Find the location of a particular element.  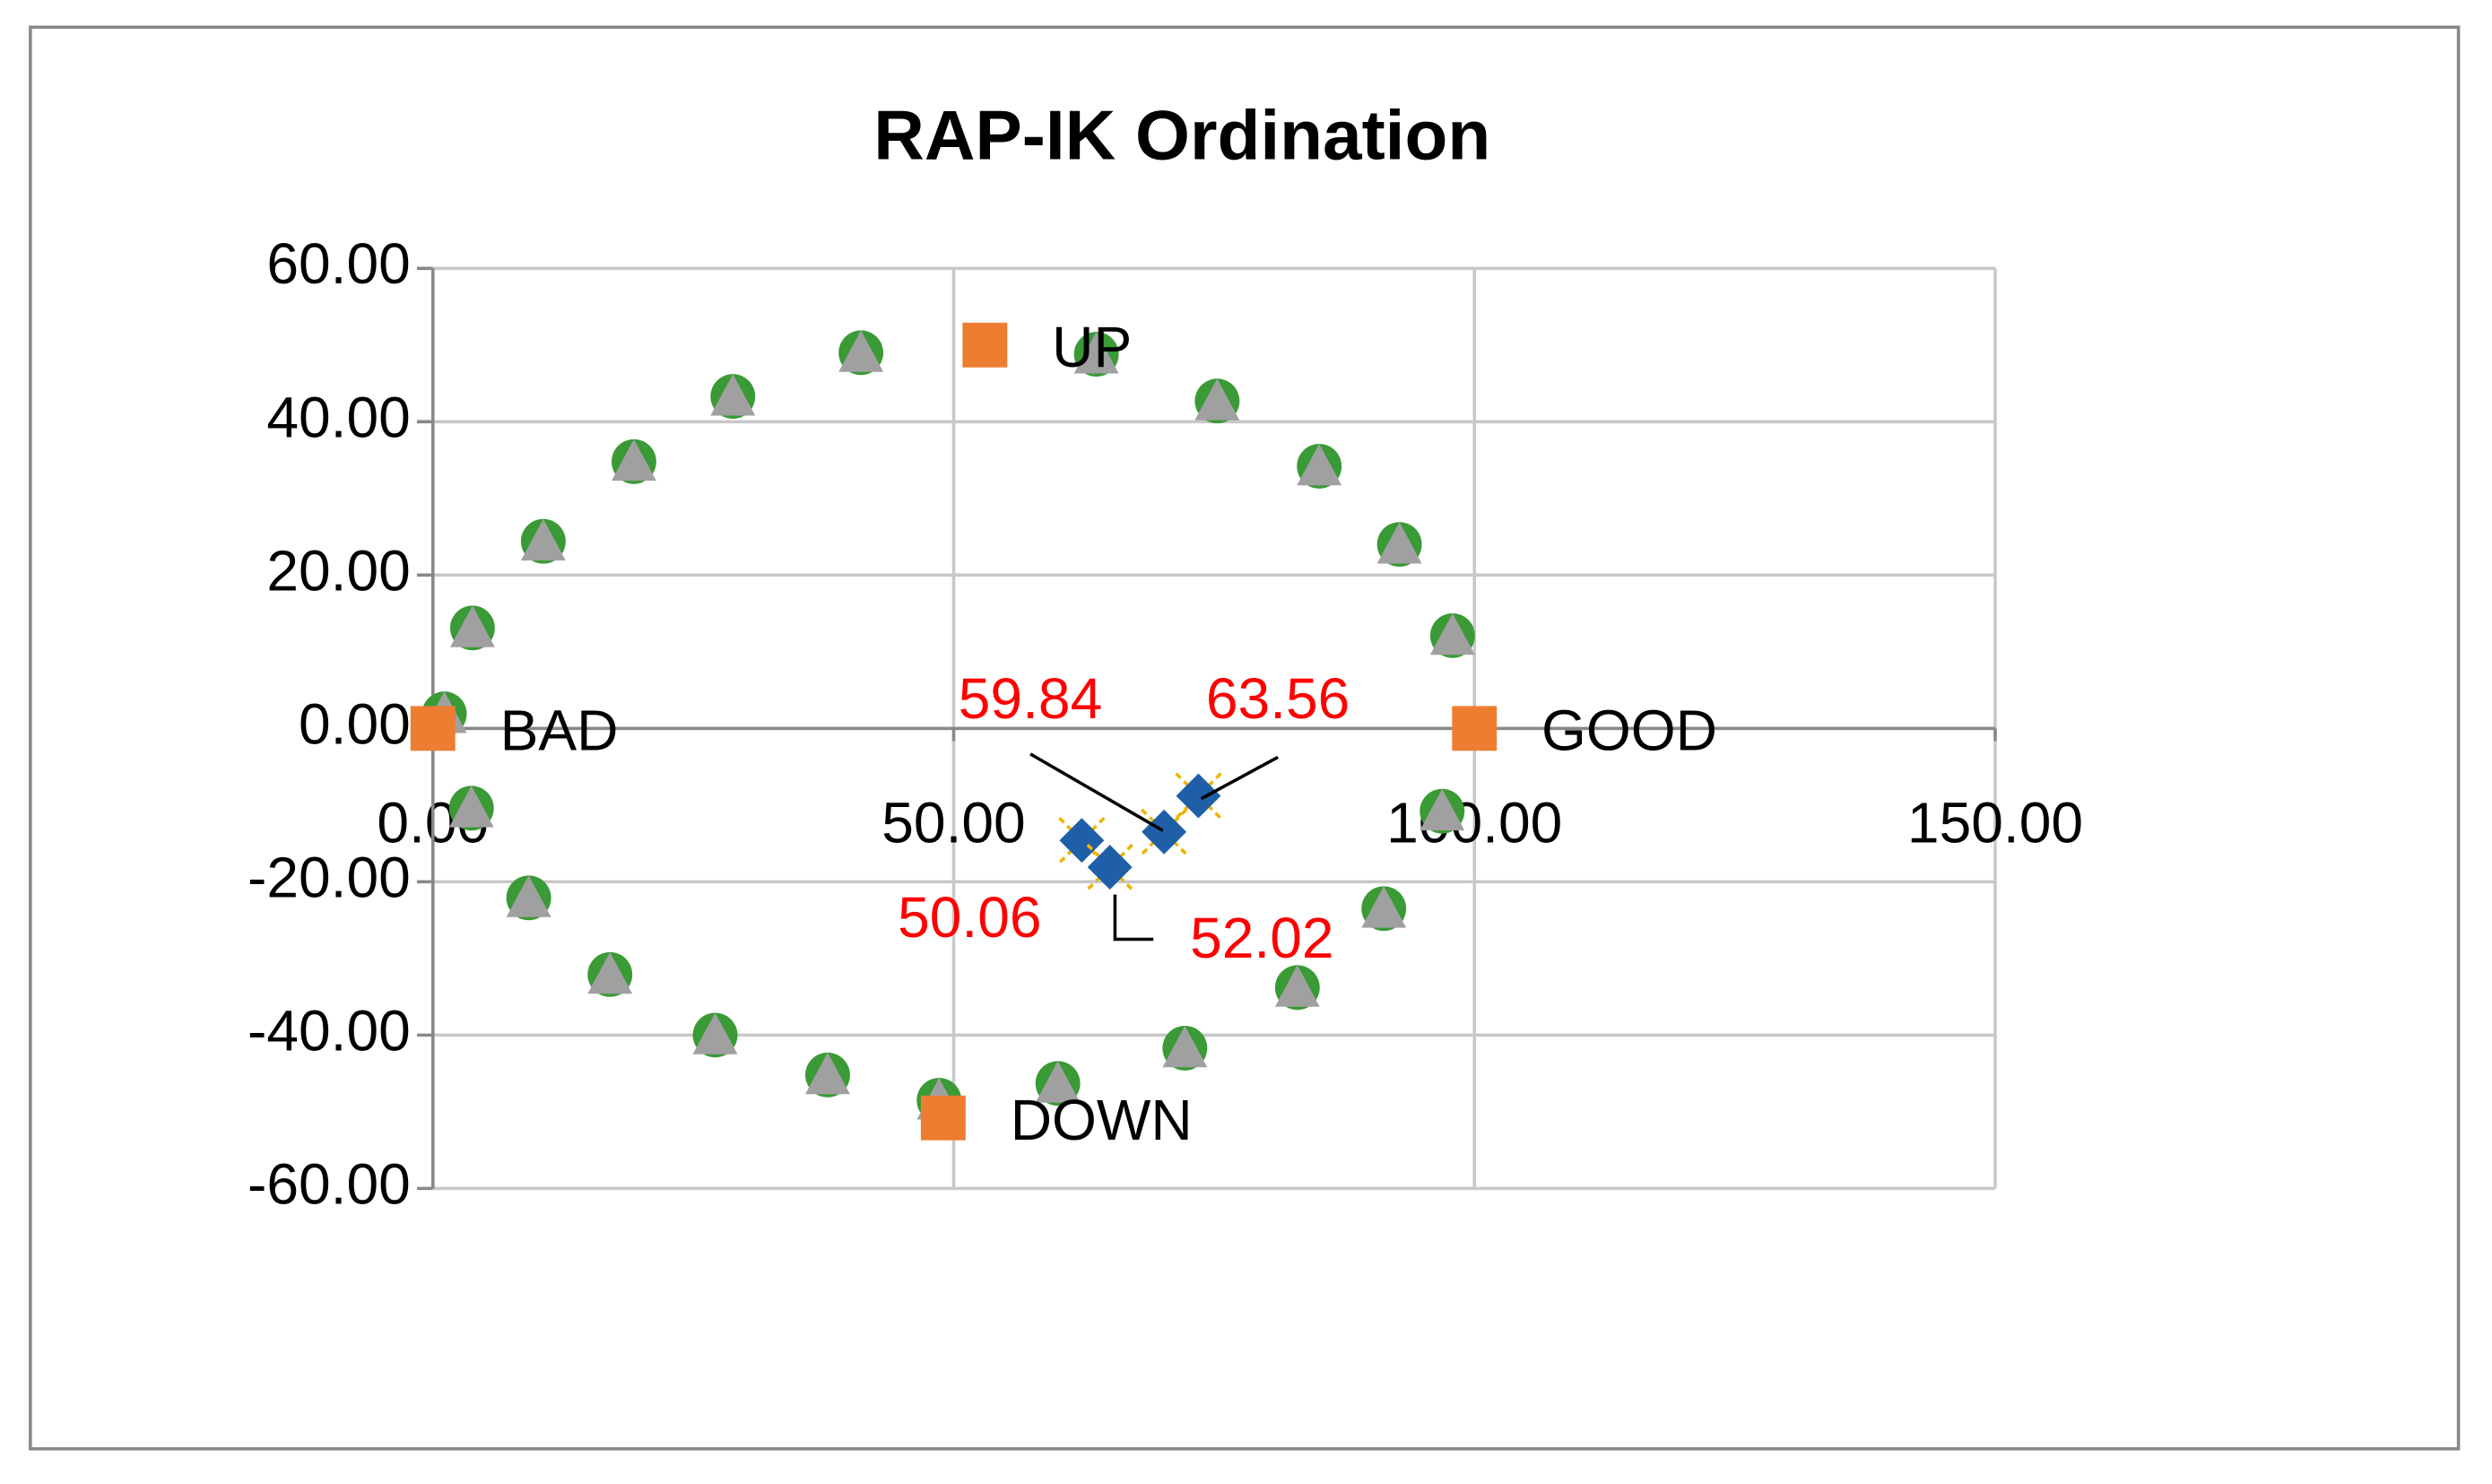

data-label: 59.84 is located at coordinates (1030, 699).